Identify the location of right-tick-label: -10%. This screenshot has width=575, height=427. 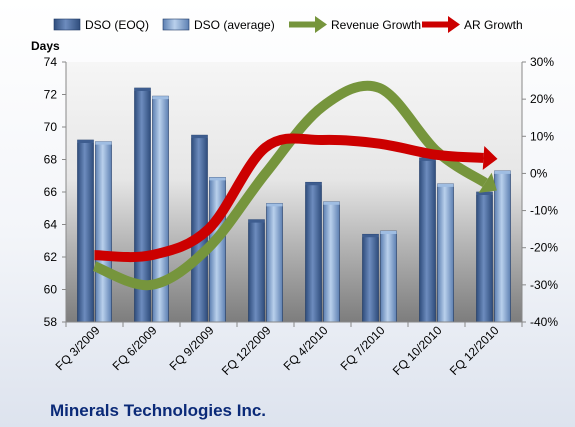
(544, 211).